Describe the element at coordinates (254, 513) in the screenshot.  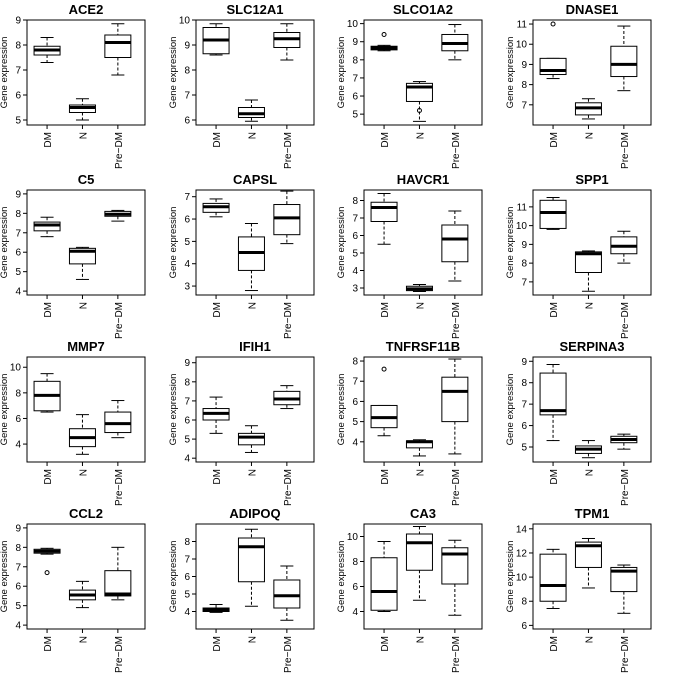
I see `panel-title: ADIPOQ` at that location.